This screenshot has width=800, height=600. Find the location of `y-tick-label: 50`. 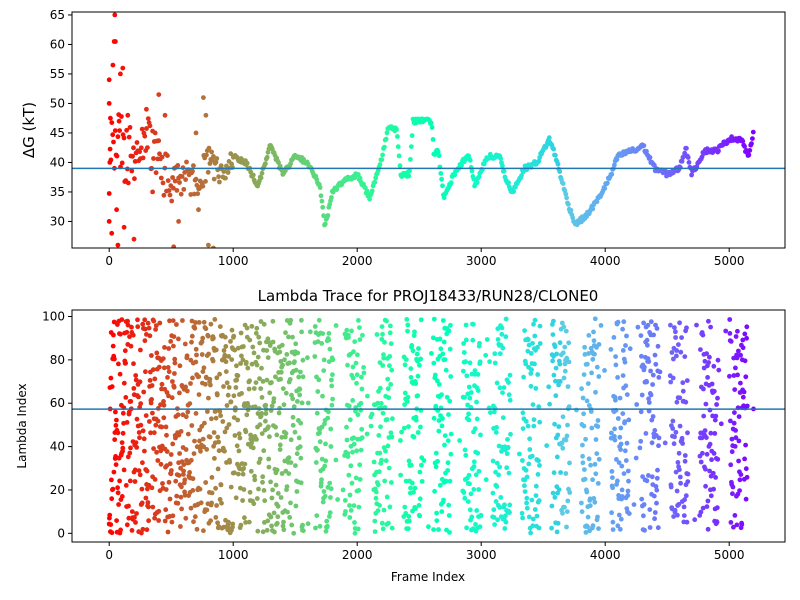

y-tick-label: 50 is located at coordinates (57, 103).